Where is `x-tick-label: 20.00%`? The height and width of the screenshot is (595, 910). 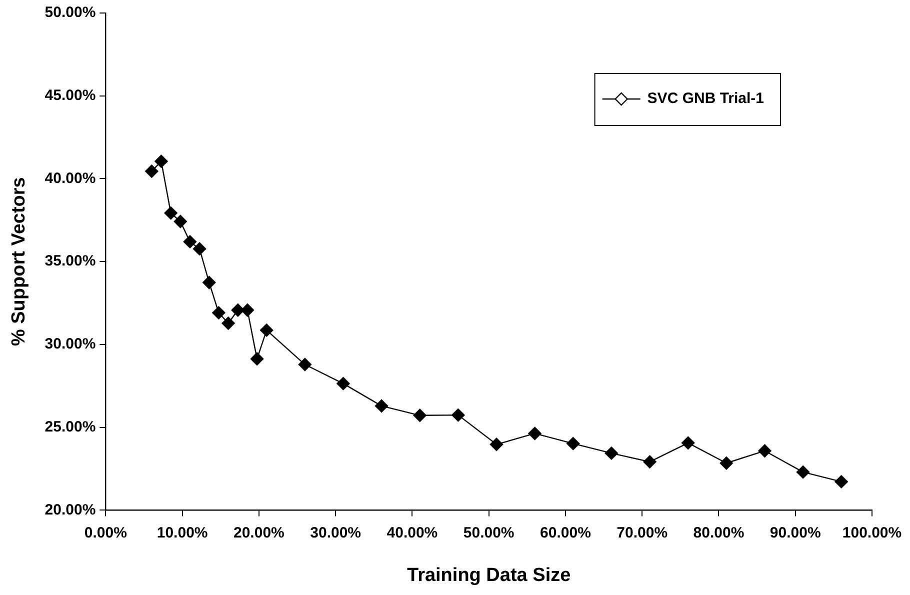
x-tick-label: 20.00% is located at coordinates (259, 533).